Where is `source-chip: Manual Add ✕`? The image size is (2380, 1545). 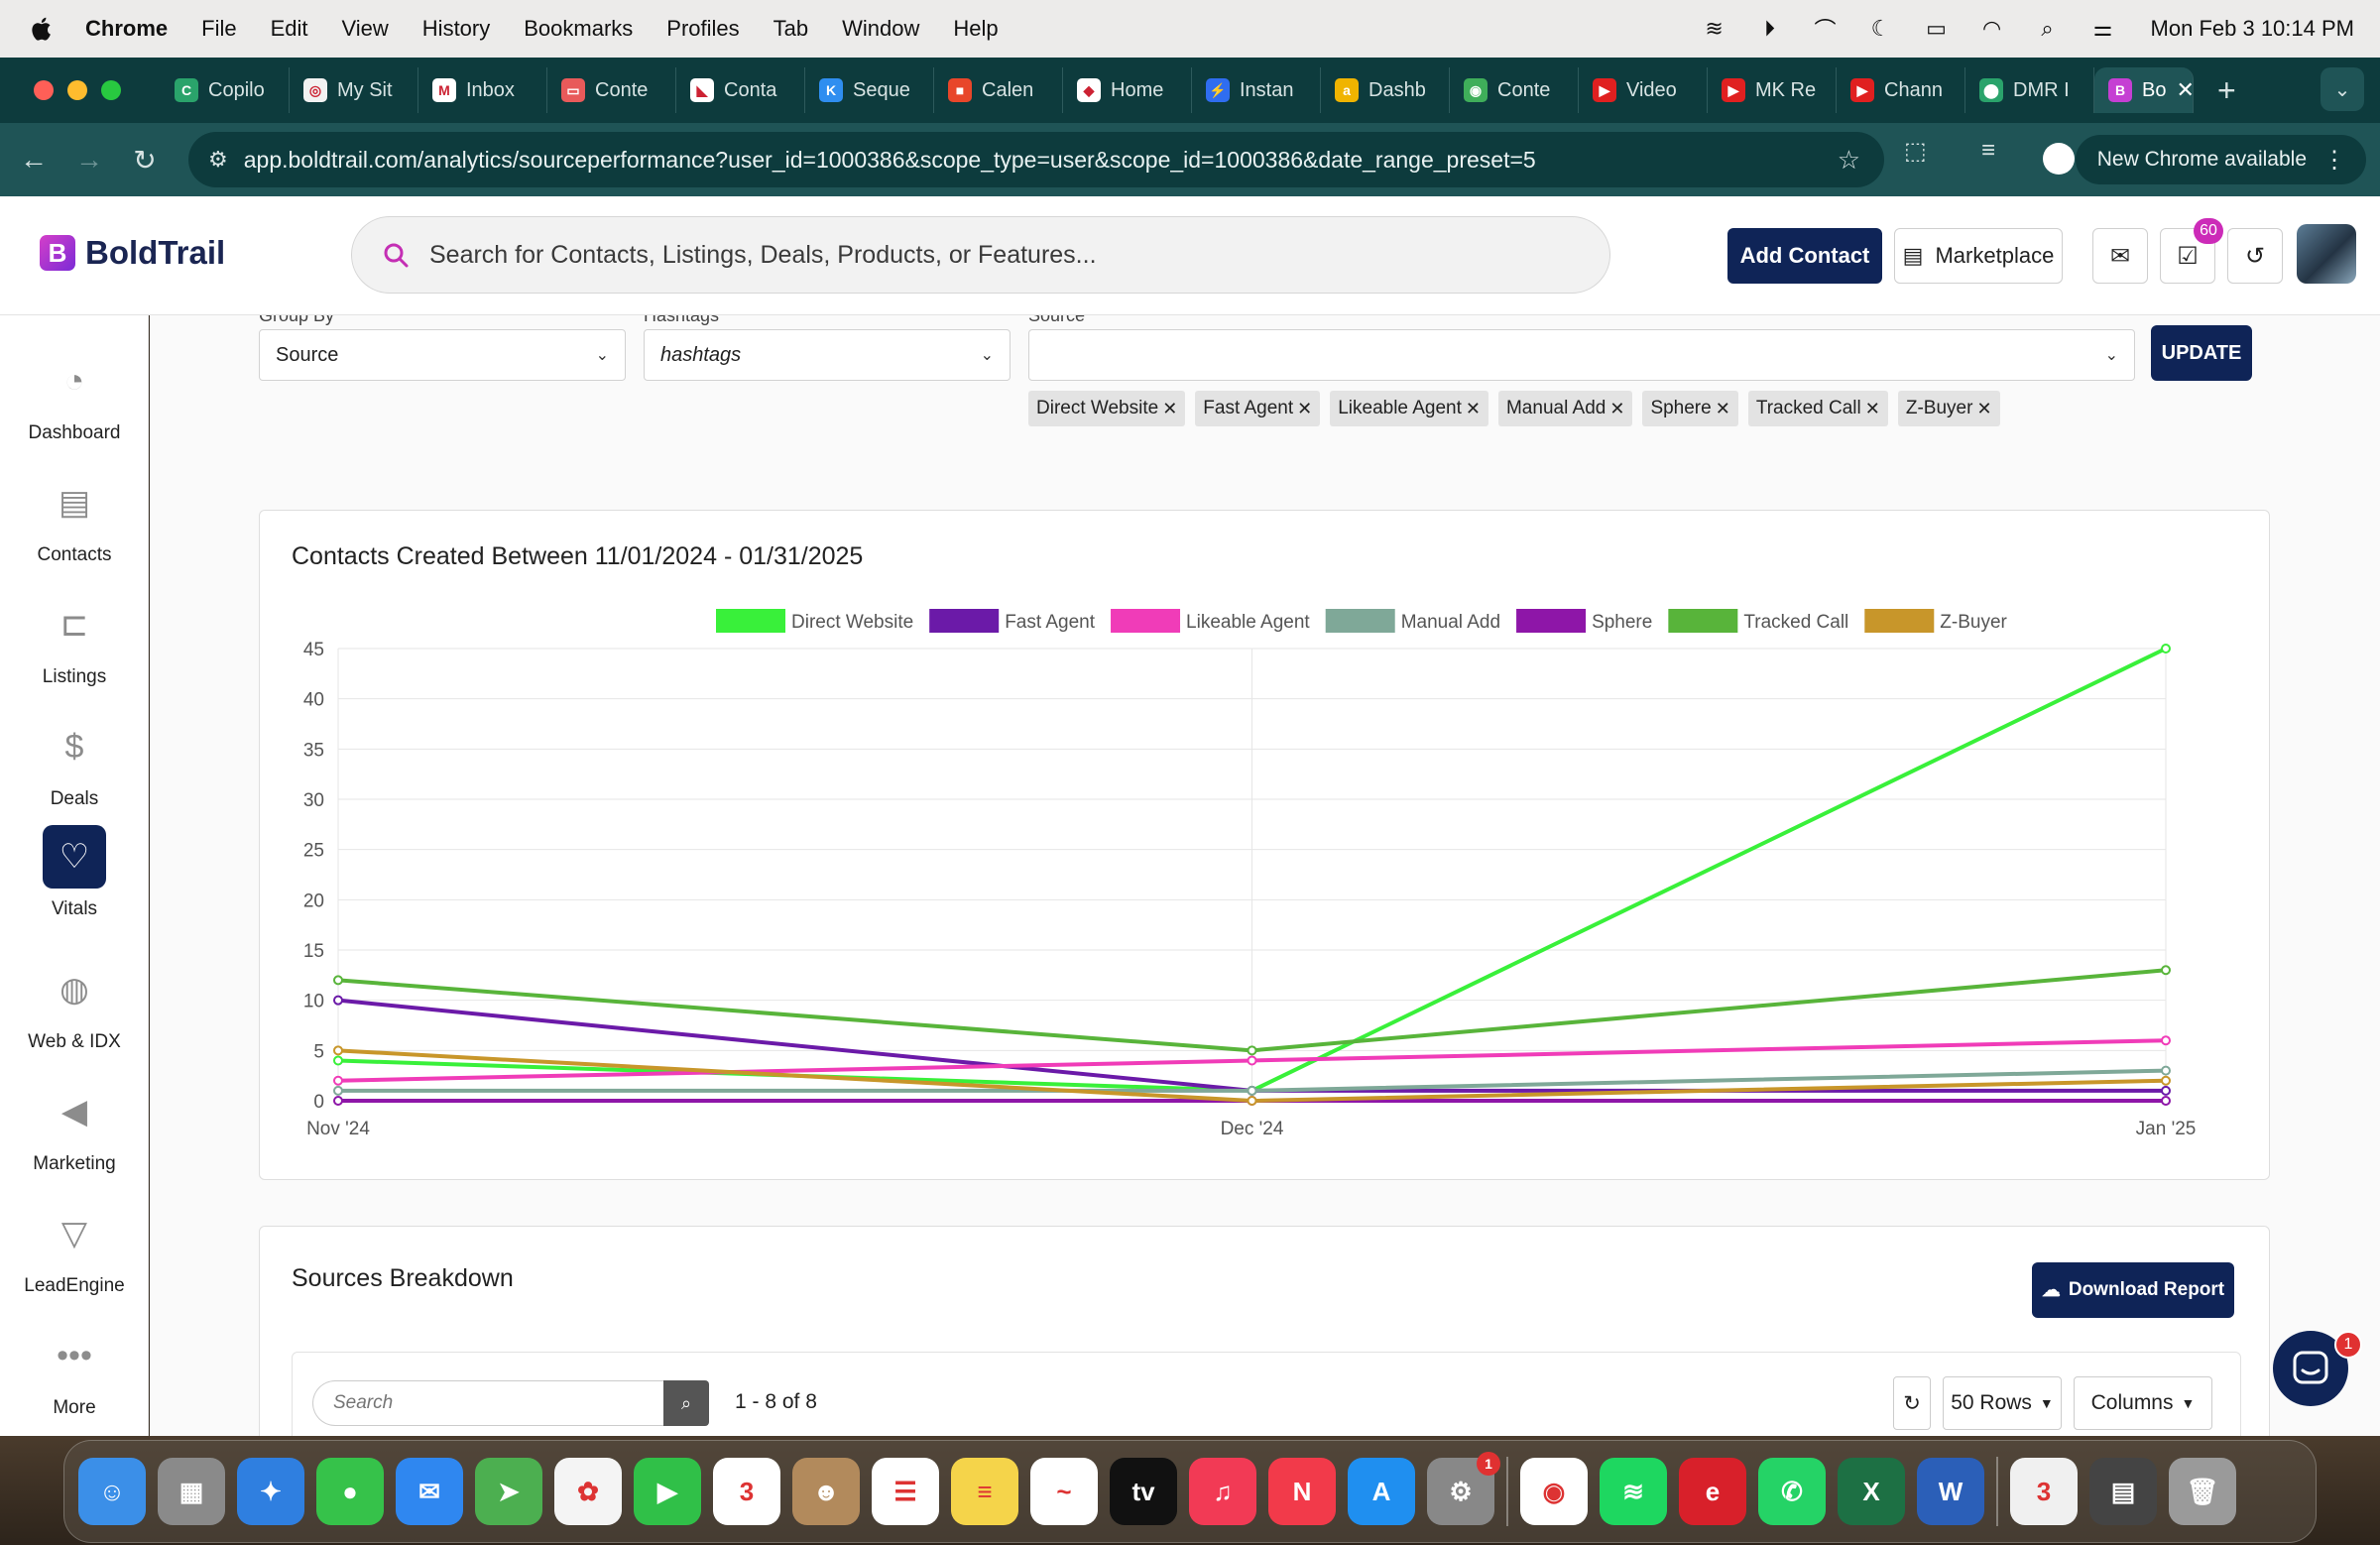 source-chip: Manual Add ✕ is located at coordinates (1565, 409).